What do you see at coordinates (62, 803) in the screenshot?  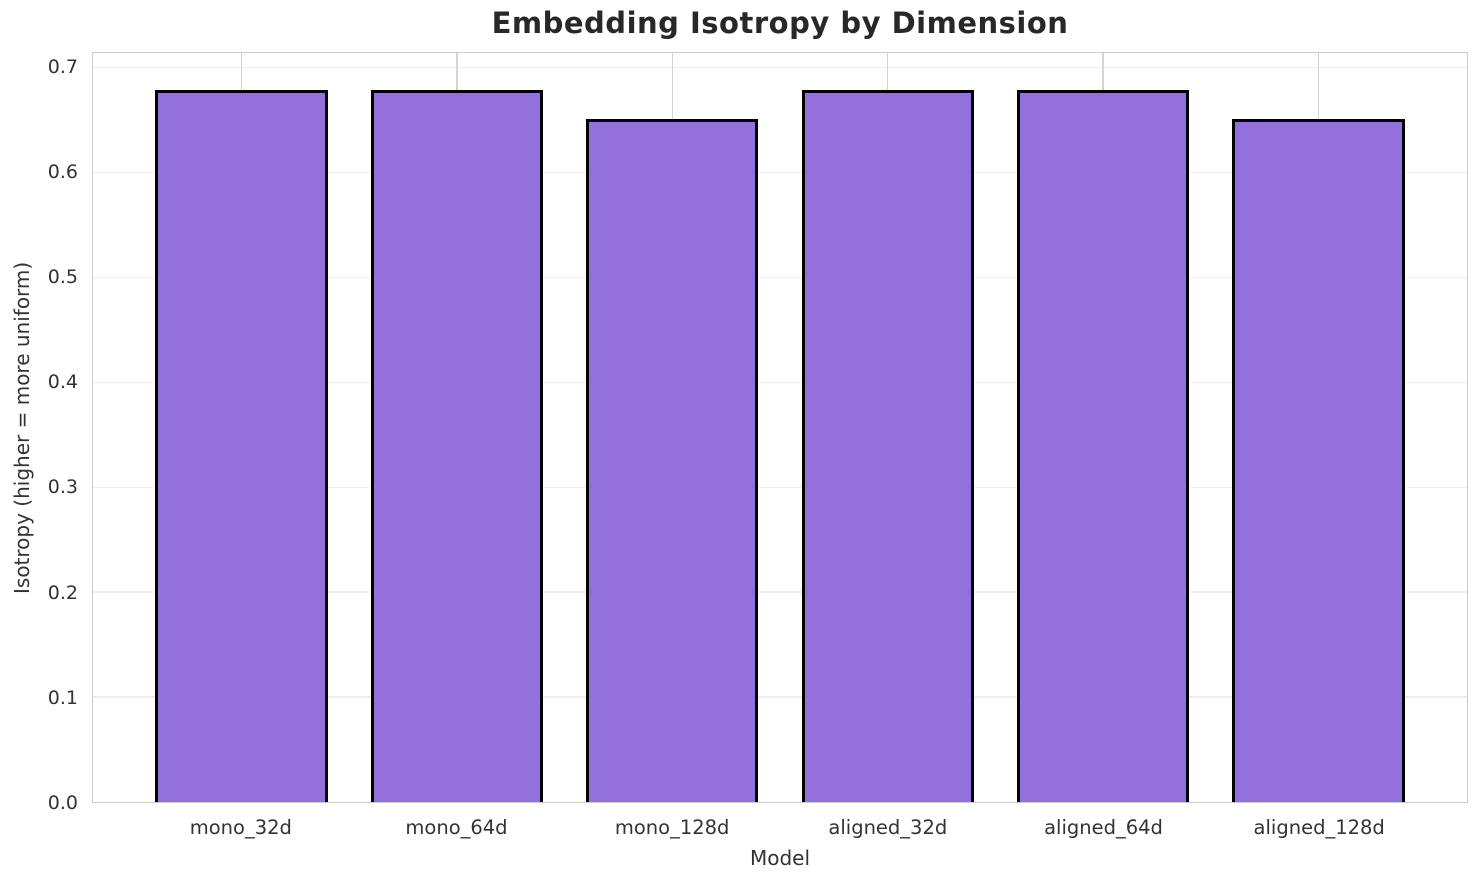 I see `y-tick-label-0.0: 0.0` at bounding box center [62, 803].